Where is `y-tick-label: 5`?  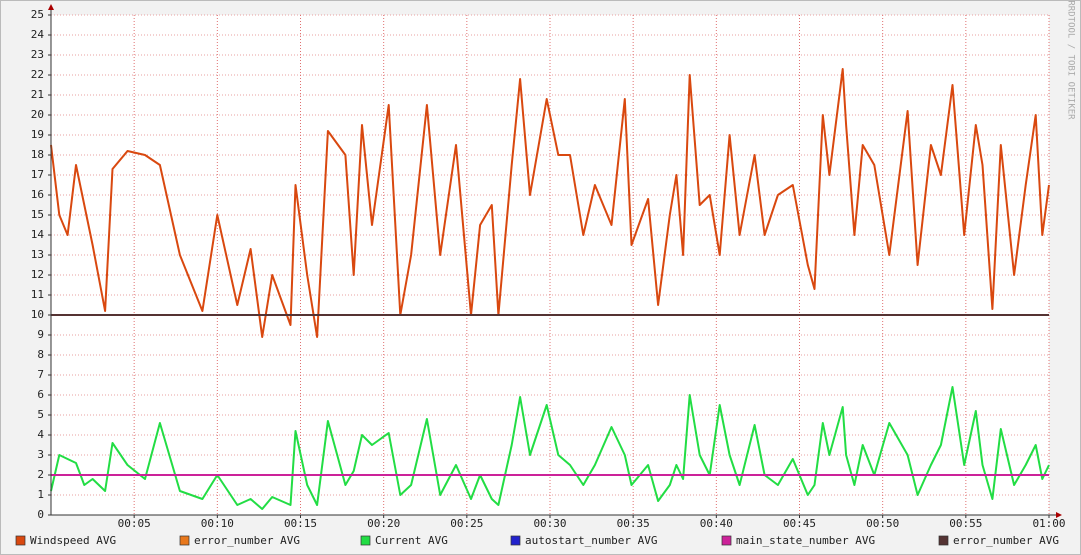
y-tick-label: 5 is located at coordinates (40, 414).